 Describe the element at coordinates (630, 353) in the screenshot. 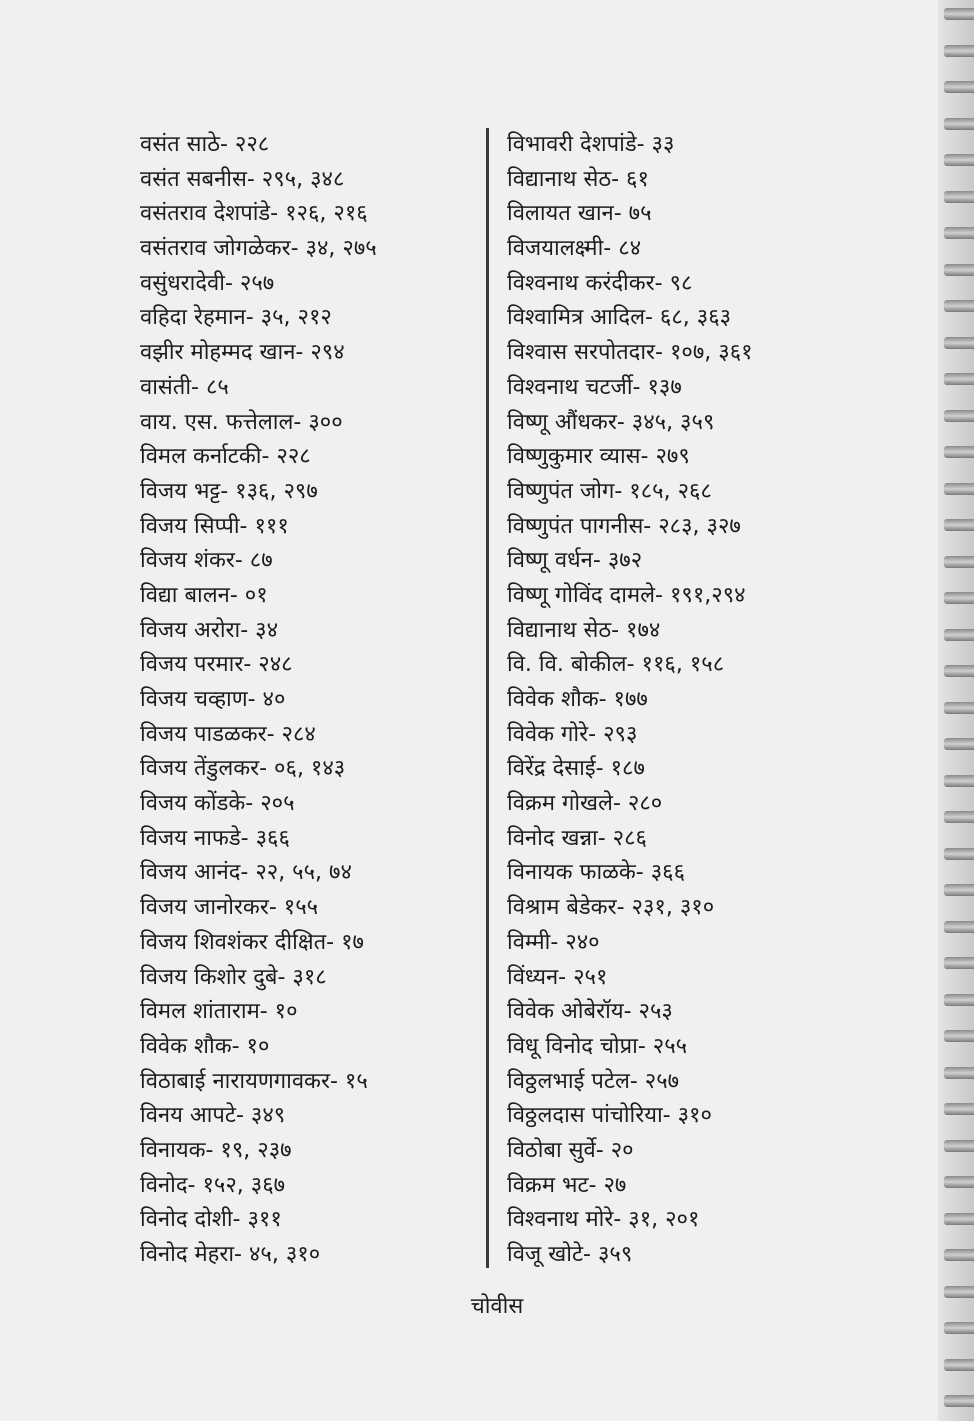

I see `index-entry: विश्वास सरपोतदार- १०७, ३६१` at that location.